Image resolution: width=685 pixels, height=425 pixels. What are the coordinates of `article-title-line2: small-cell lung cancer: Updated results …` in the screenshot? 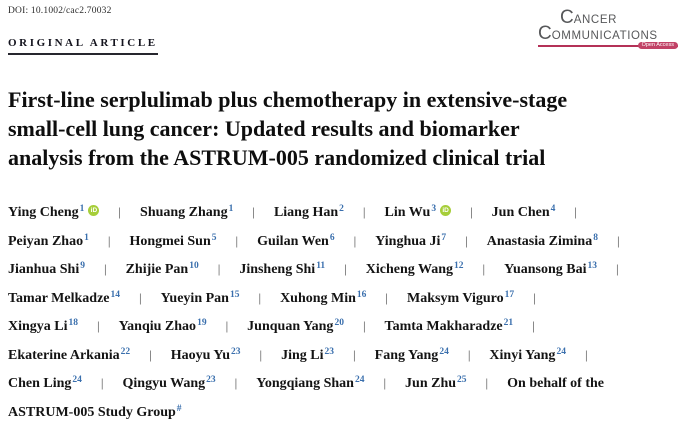 It's located at (342, 128).